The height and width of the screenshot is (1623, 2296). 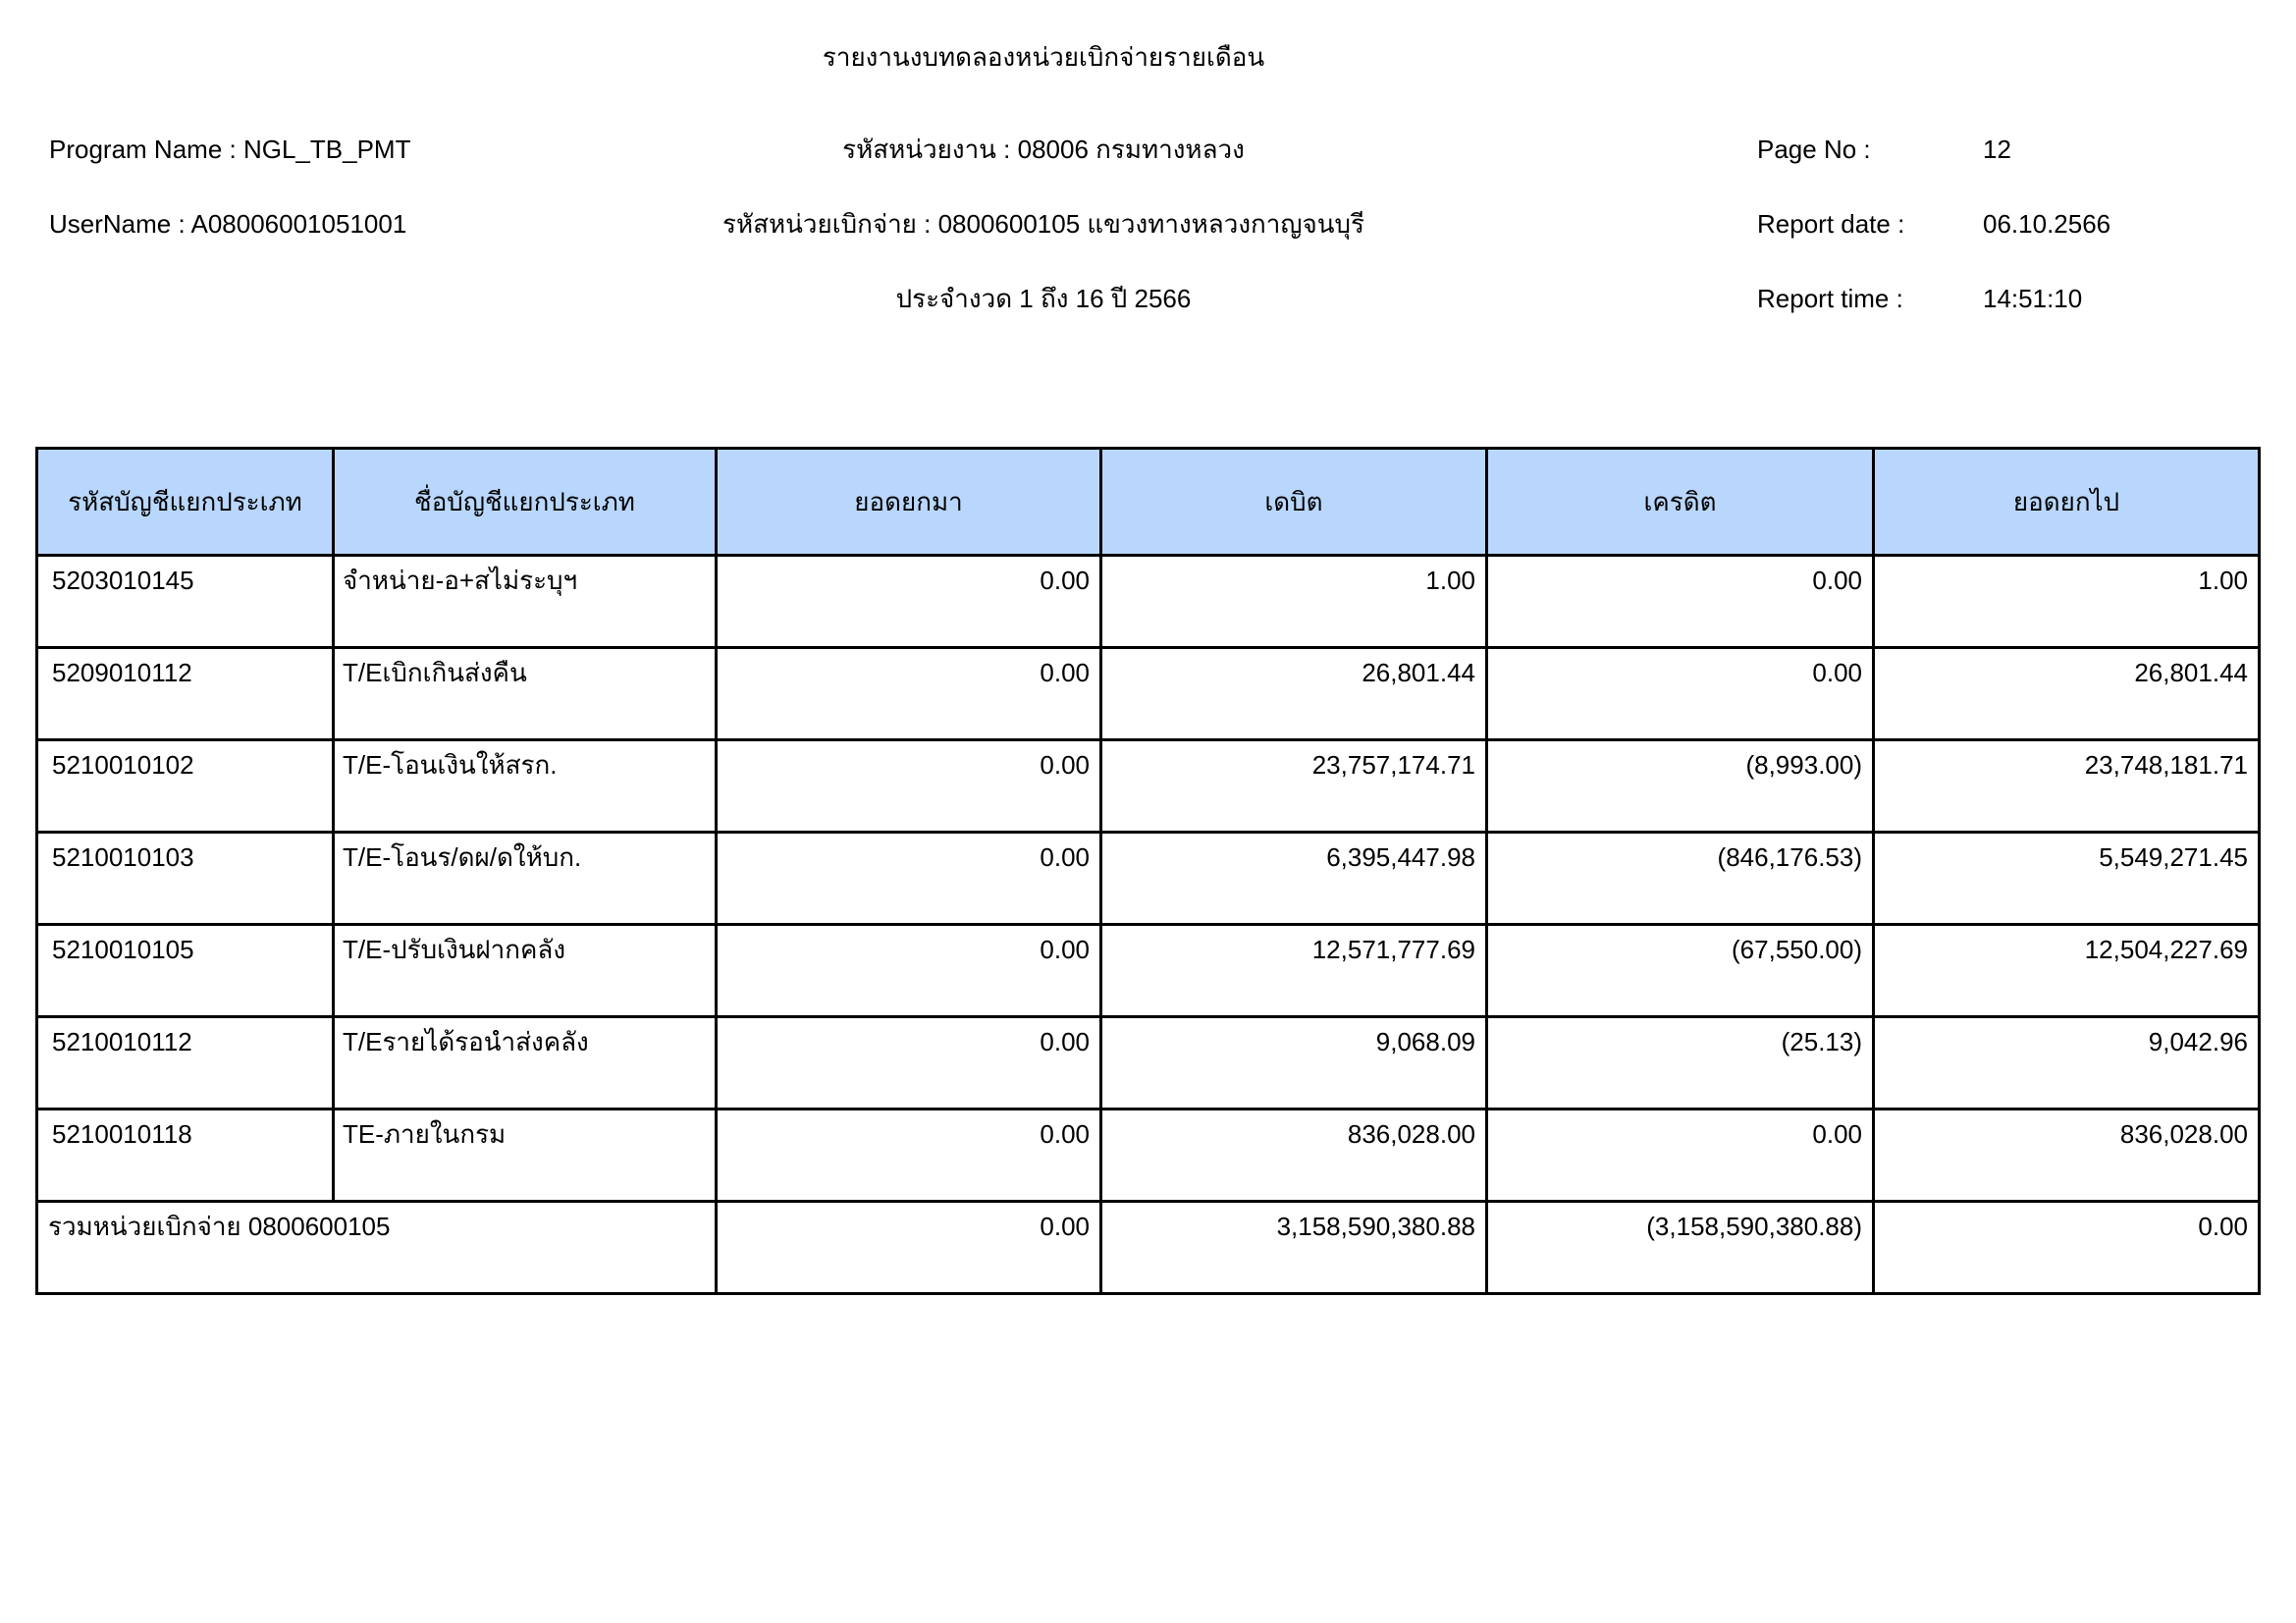 I want to click on report-time-value: 14:51:10, so click(x=2033, y=298).